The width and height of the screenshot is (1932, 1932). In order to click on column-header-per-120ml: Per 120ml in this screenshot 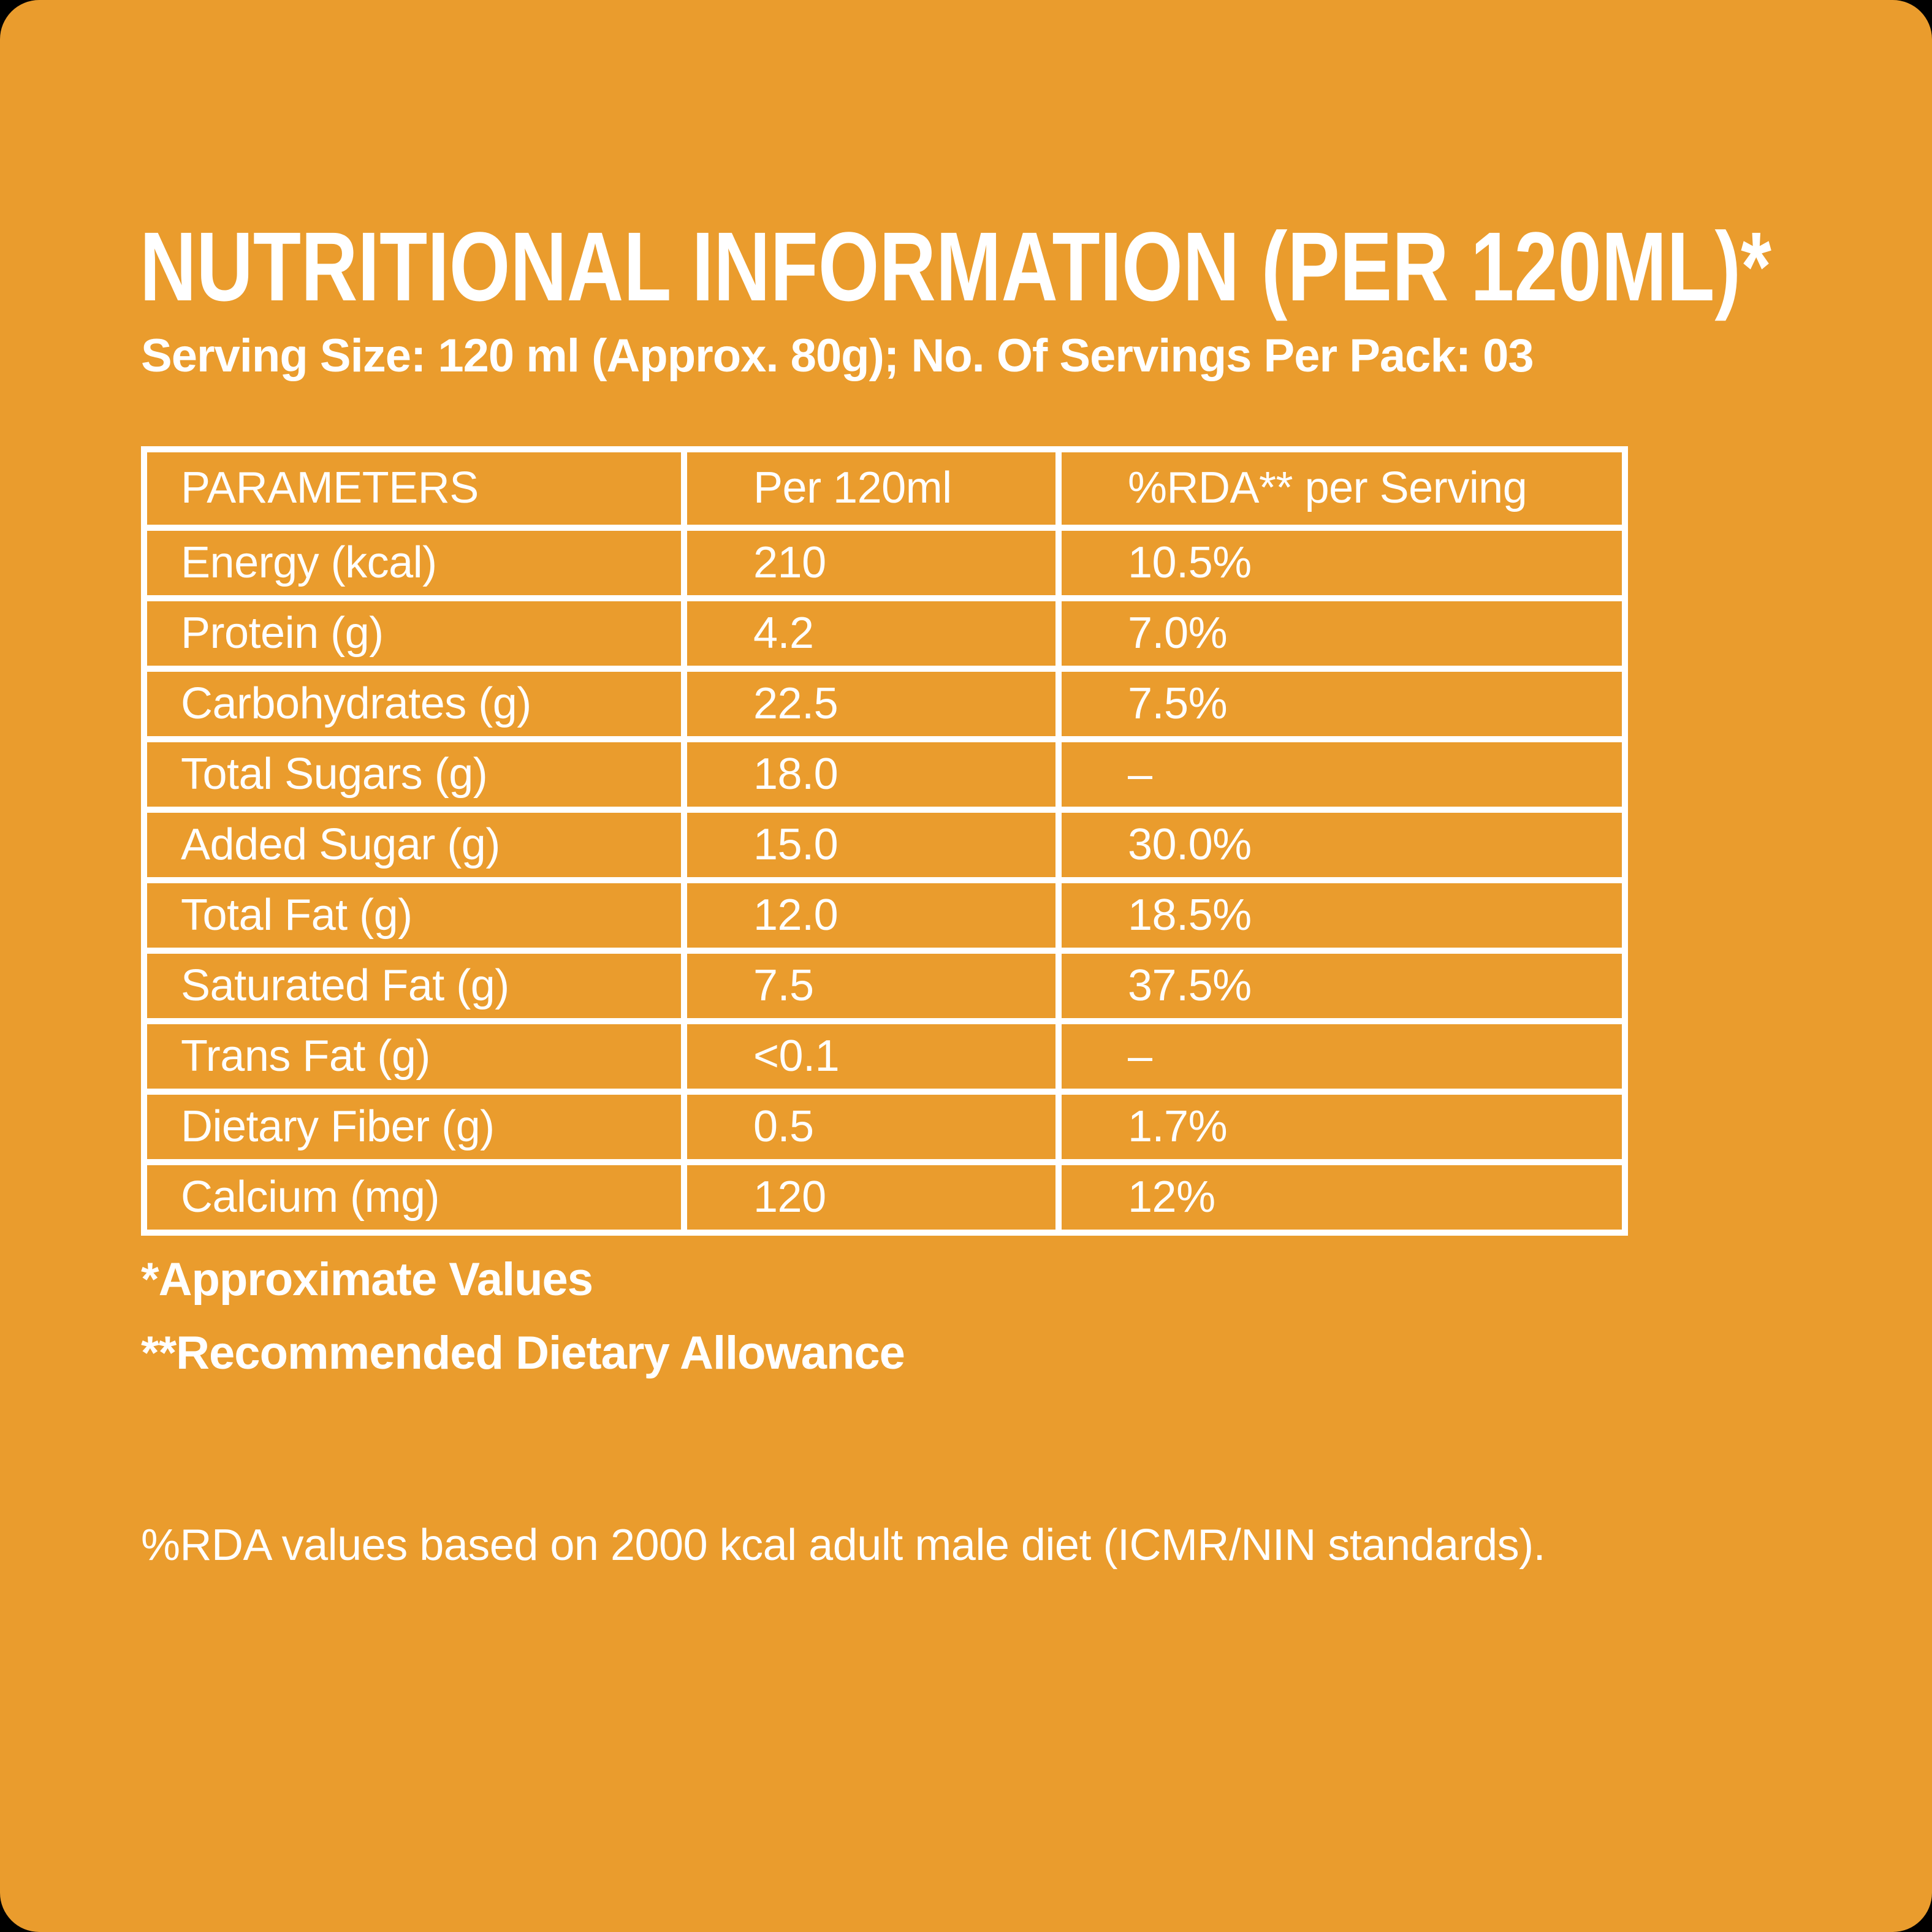, I will do `click(871, 489)`.